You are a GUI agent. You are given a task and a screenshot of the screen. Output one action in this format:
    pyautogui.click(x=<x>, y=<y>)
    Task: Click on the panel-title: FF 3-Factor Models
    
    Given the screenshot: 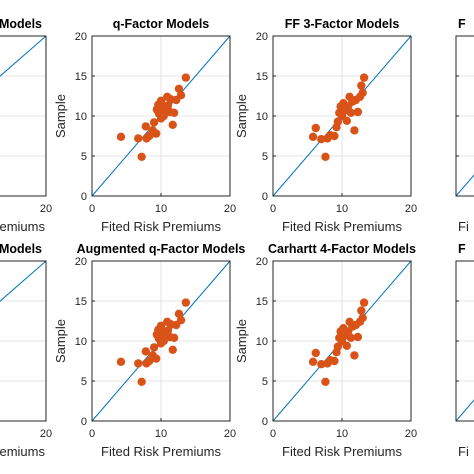 What is the action you would take?
    pyautogui.click(x=342, y=24)
    